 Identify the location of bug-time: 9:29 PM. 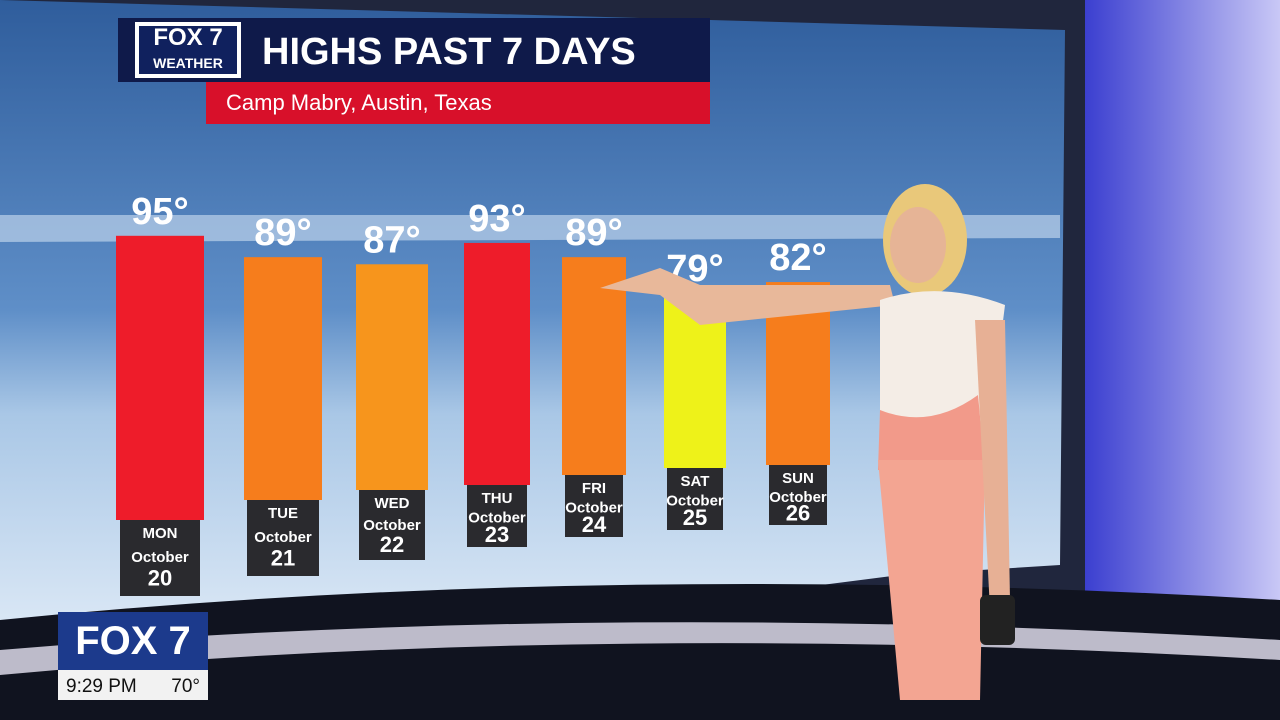
(101, 686).